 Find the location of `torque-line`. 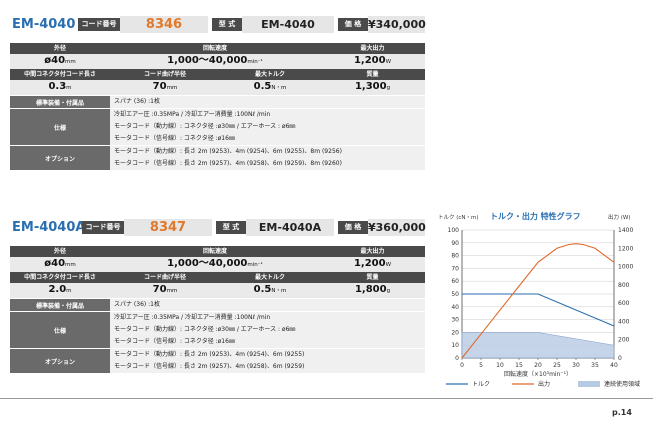

torque-line is located at coordinates (538, 310).